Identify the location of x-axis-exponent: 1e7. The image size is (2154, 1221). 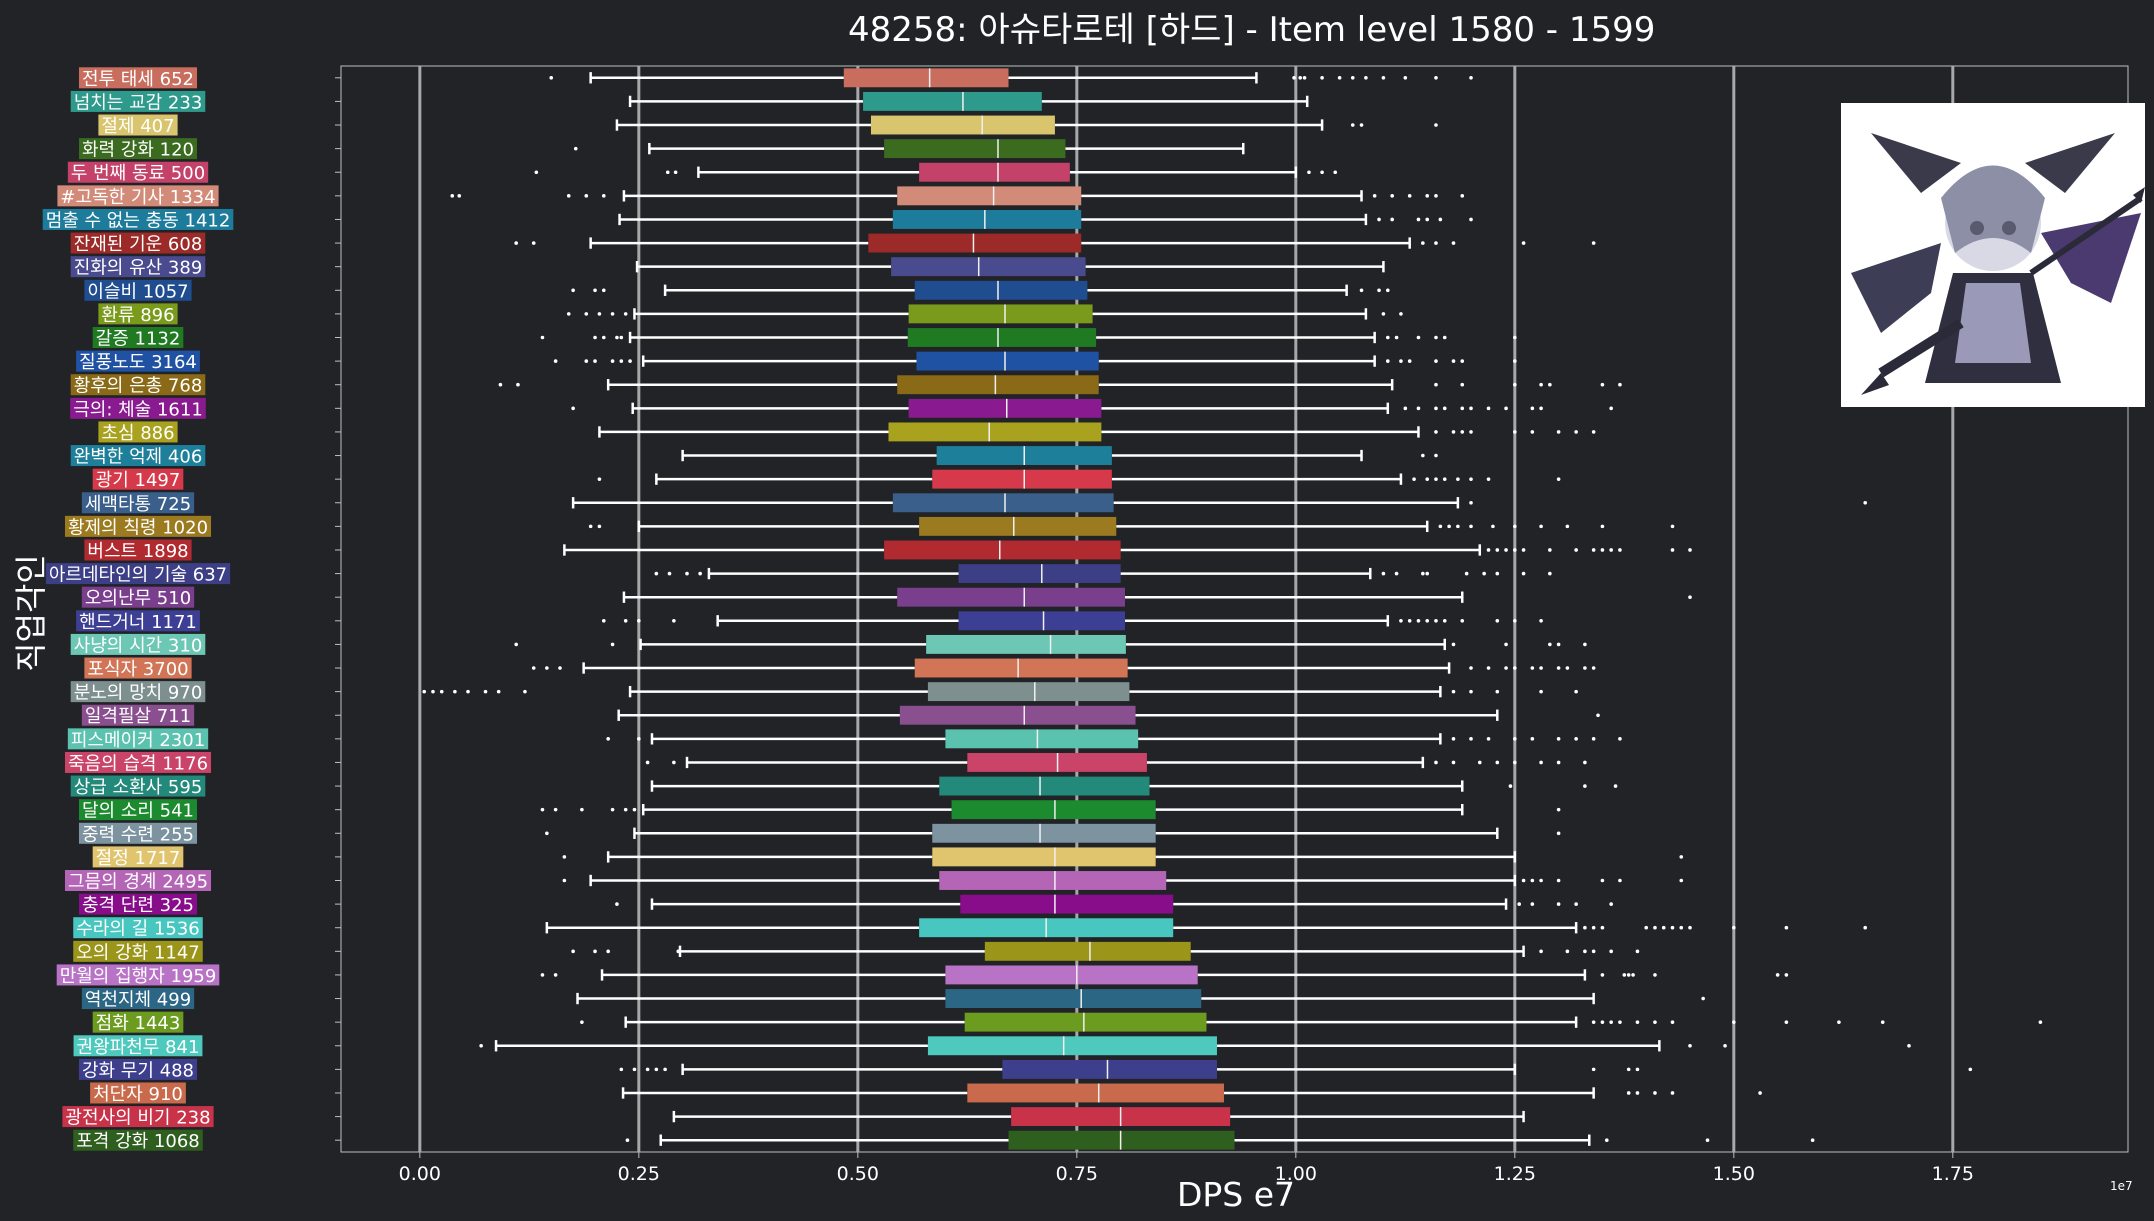
(2121, 1186).